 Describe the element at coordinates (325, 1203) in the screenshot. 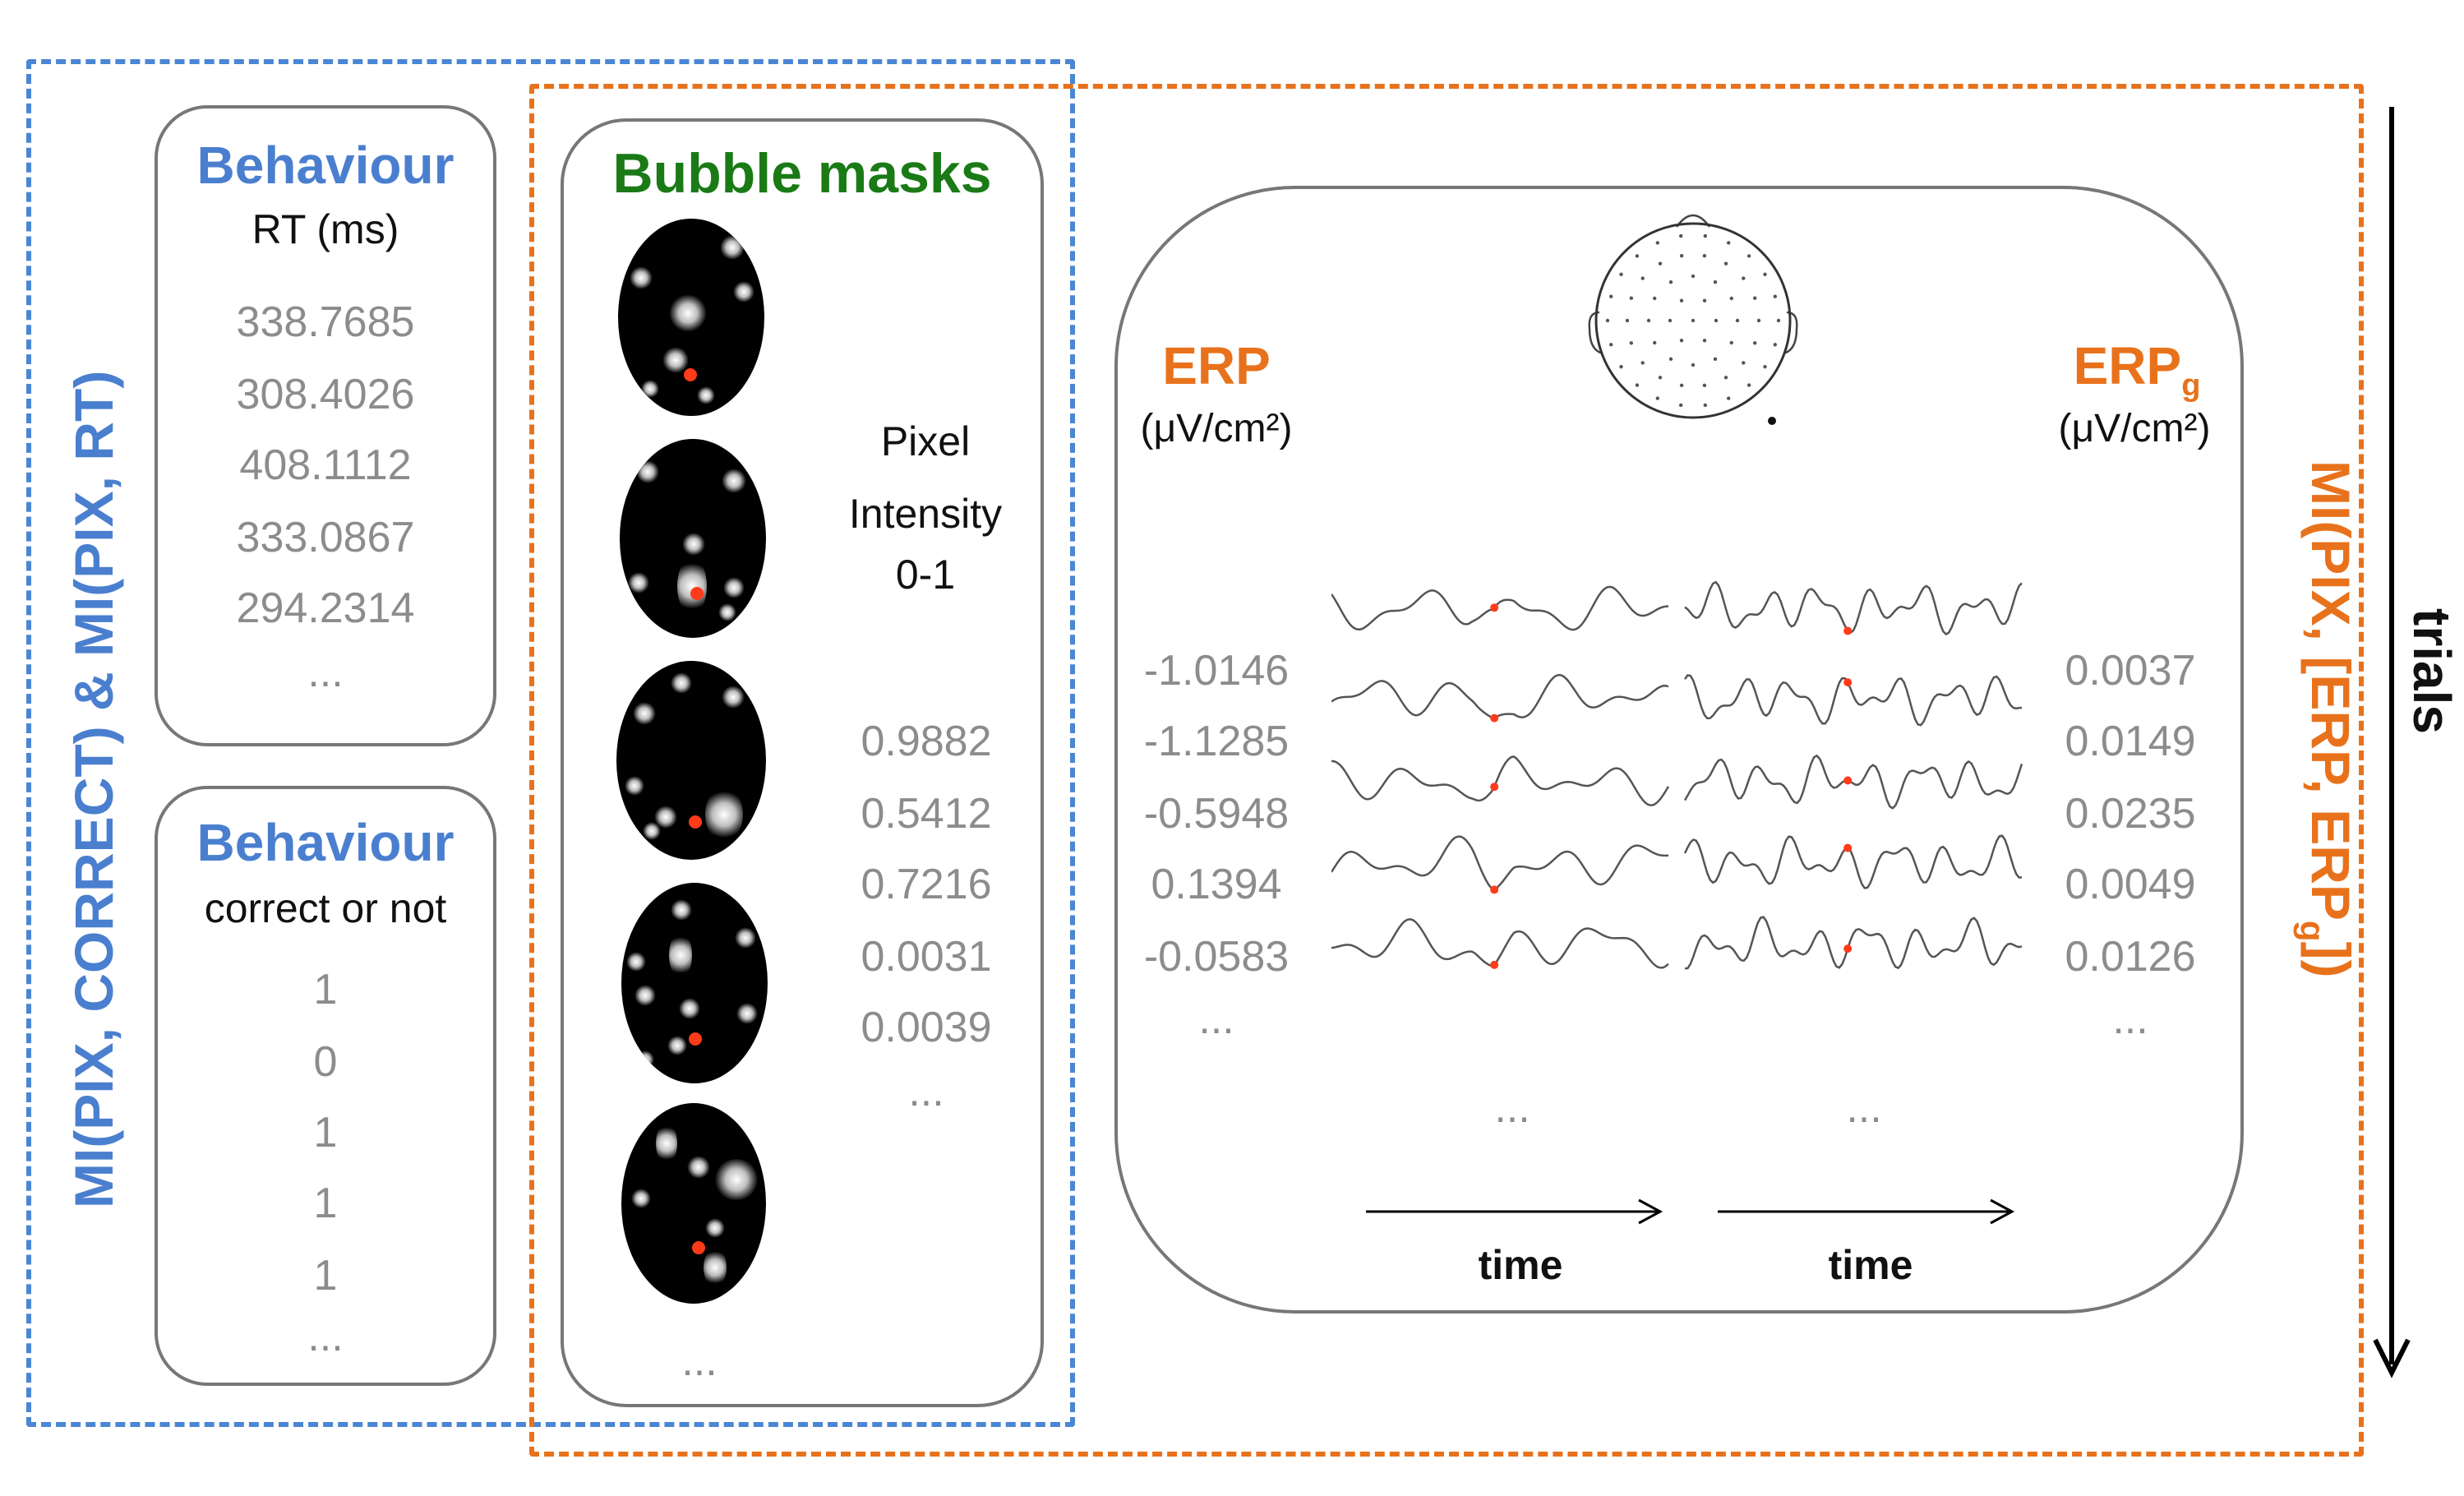

I see `correct-value-4: 1` at that location.